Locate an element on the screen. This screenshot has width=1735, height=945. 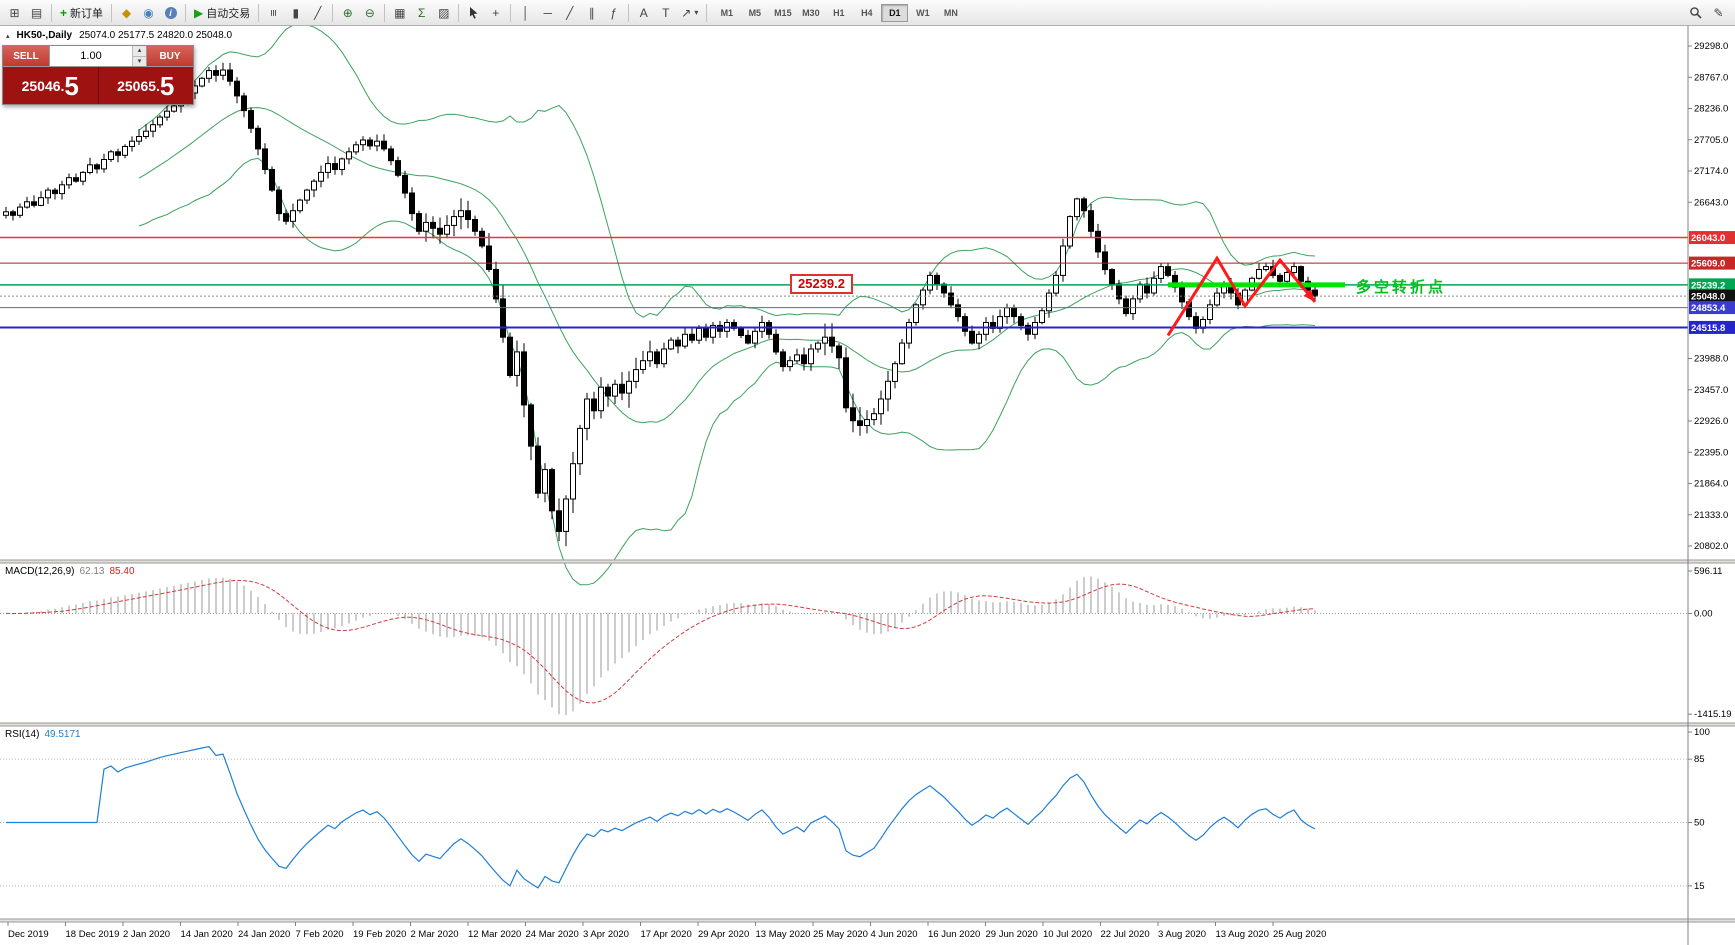
autotrading-play-icon: ▶ is located at coordinates (199, 12).